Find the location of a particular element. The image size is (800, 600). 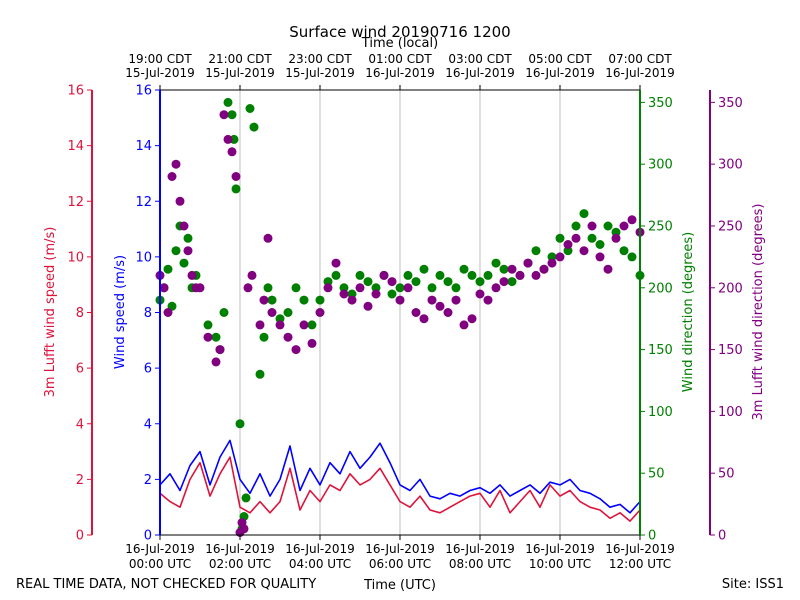

wind_speed-tick-label: 2 is located at coordinates (148, 480).